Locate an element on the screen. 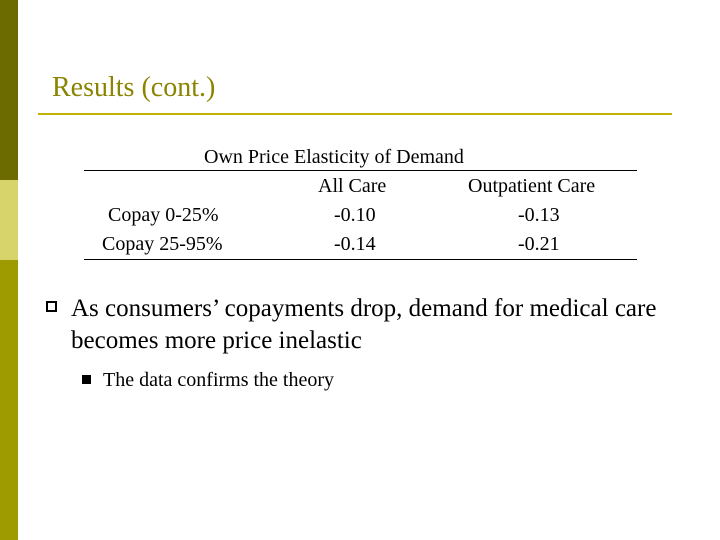 The width and height of the screenshot is (720, 540). table-top-rule is located at coordinates (360, 170).